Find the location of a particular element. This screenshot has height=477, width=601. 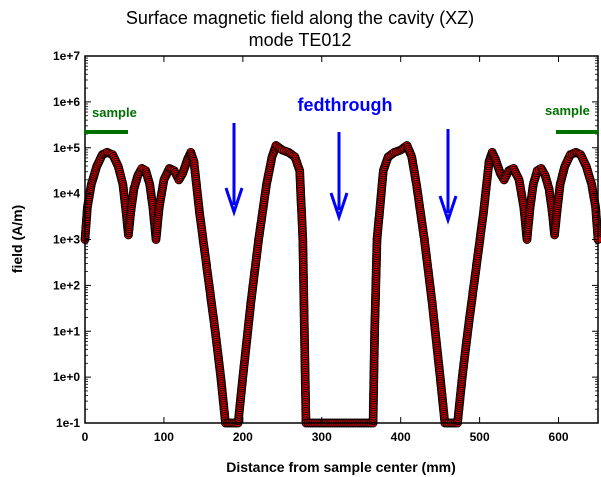

x-tick-label: 0 is located at coordinates (85, 437).